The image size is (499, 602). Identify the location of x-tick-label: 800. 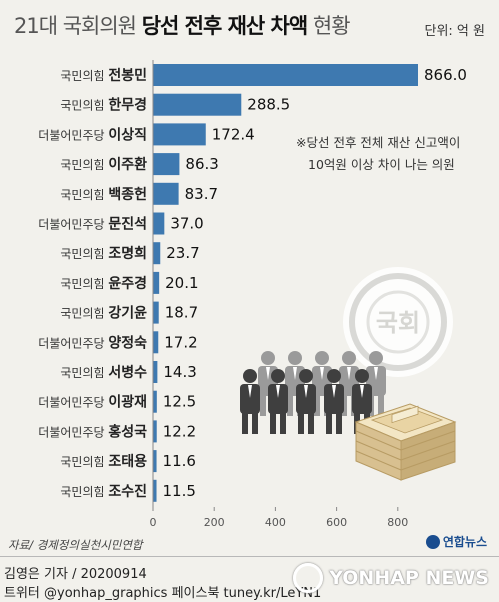
(397, 522).